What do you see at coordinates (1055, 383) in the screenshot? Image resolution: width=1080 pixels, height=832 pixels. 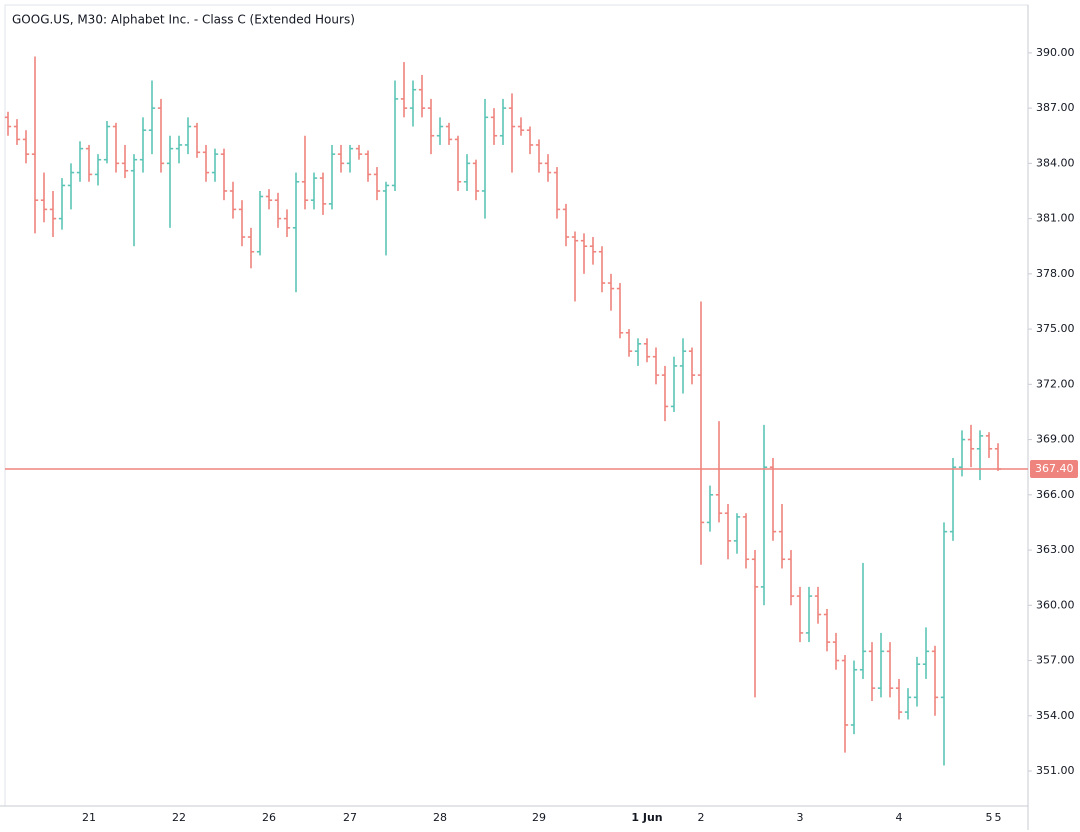 I see `y-tick-label: 372.00` at bounding box center [1055, 383].